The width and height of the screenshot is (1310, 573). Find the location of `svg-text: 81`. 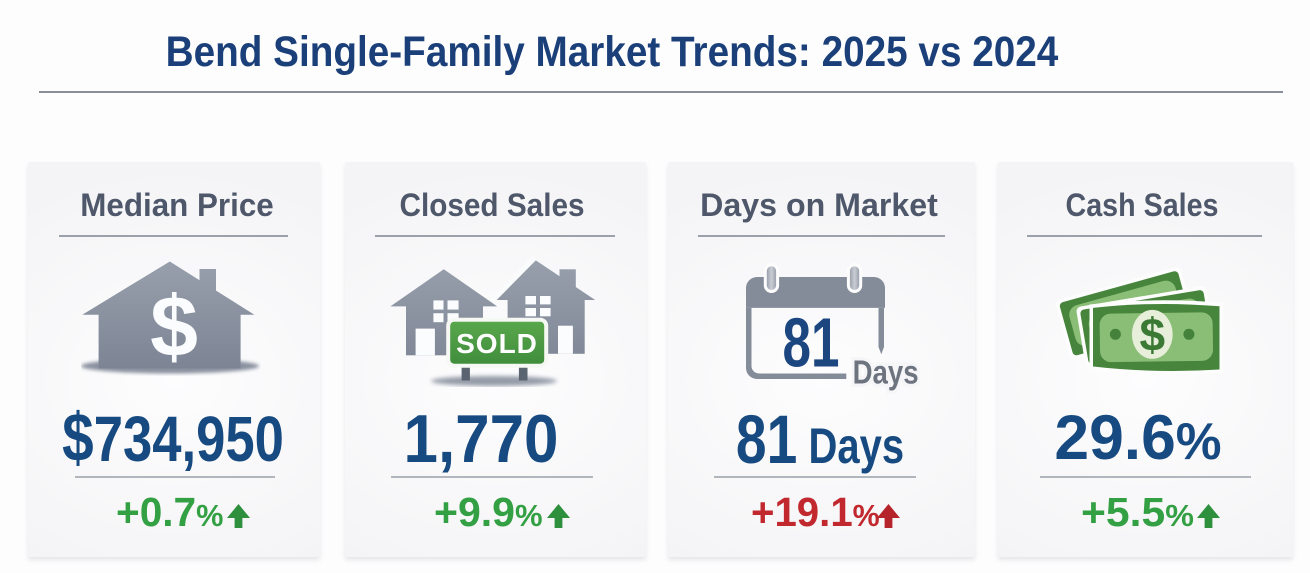

svg-text: 81 is located at coordinates (811, 342).